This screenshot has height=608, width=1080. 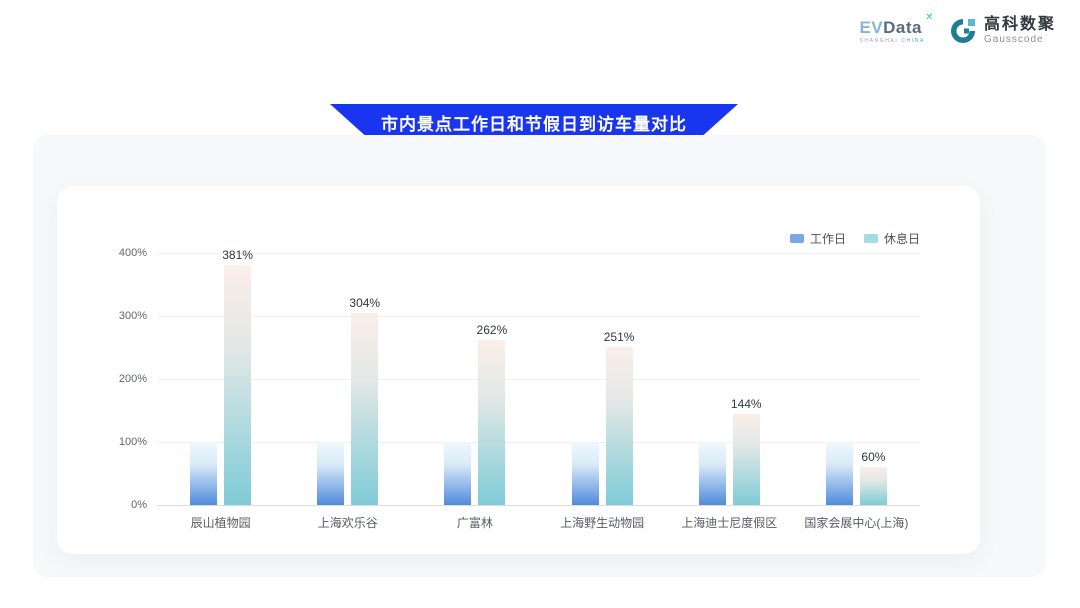 What do you see at coordinates (132, 316) in the screenshot?
I see `y-axis-tick-label: 300%` at bounding box center [132, 316].